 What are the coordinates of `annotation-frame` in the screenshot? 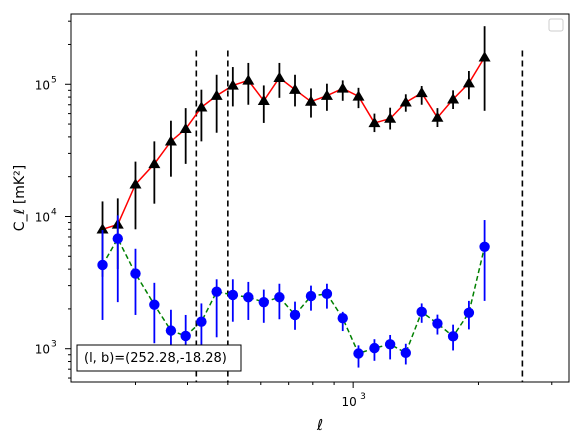 It's located at (159, 358).